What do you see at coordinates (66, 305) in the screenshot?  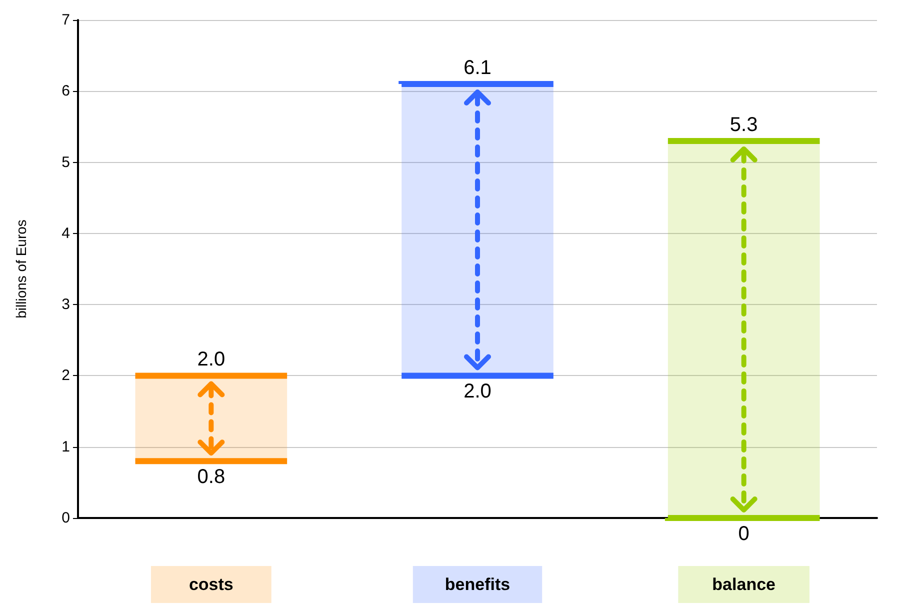 I see `y-tick-label: 3` at bounding box center [66, 305].